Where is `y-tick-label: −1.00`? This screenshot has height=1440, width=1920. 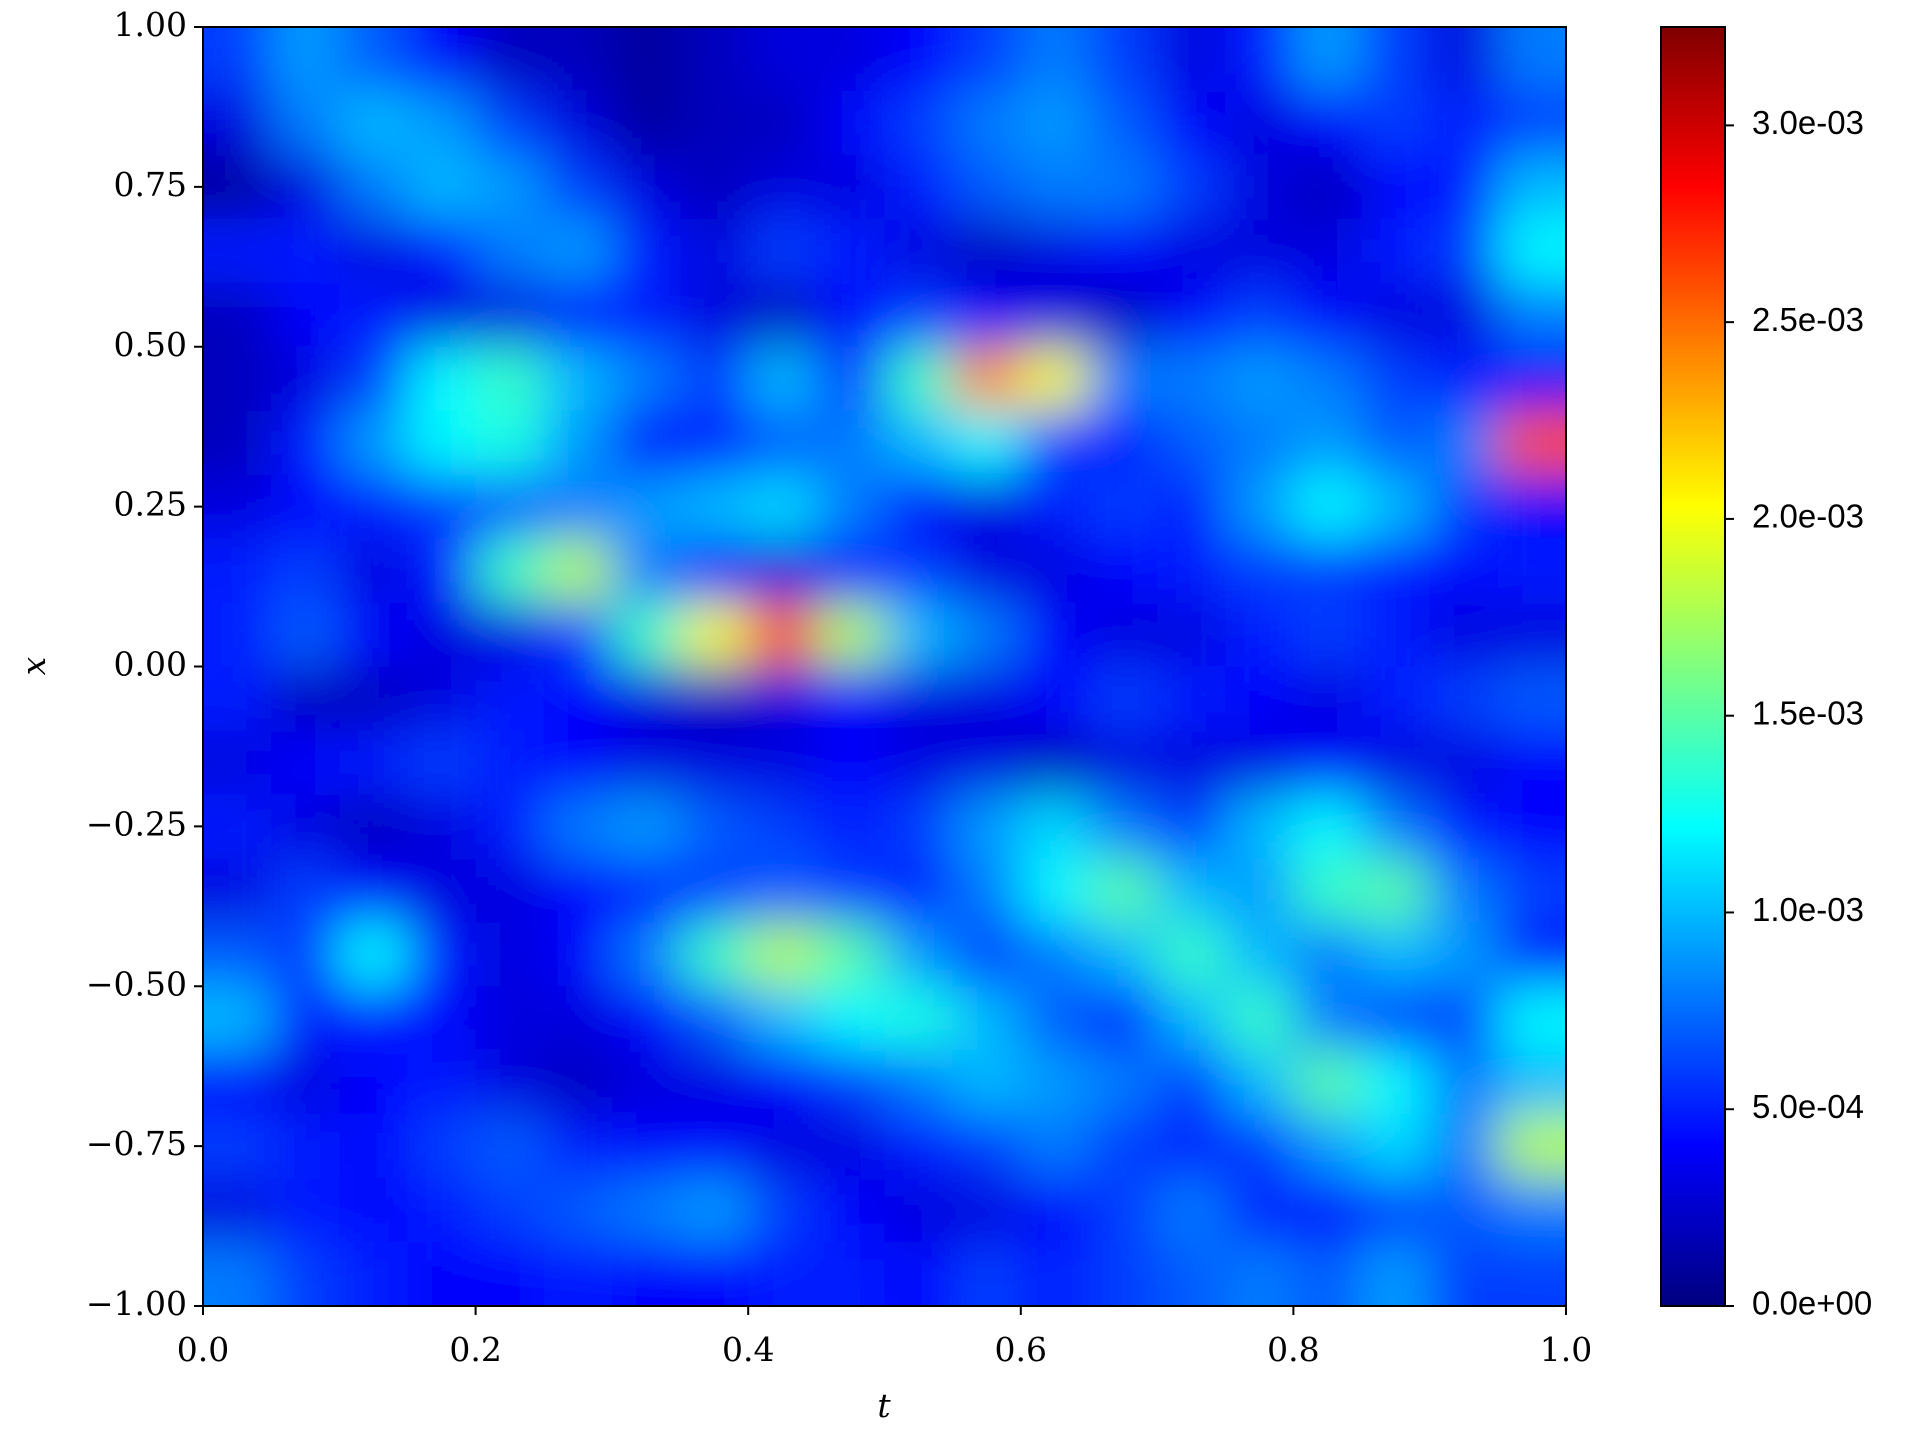 y-tick-label: −1.00 is located at coordinates (136, 1303).